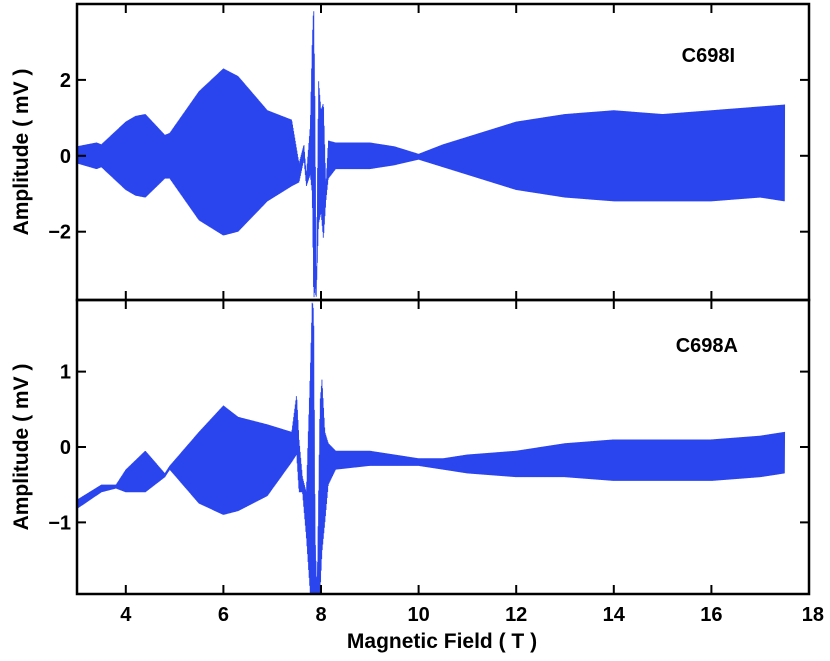  I want to click on panel-label-c698a: C698A, so click(707, 346).